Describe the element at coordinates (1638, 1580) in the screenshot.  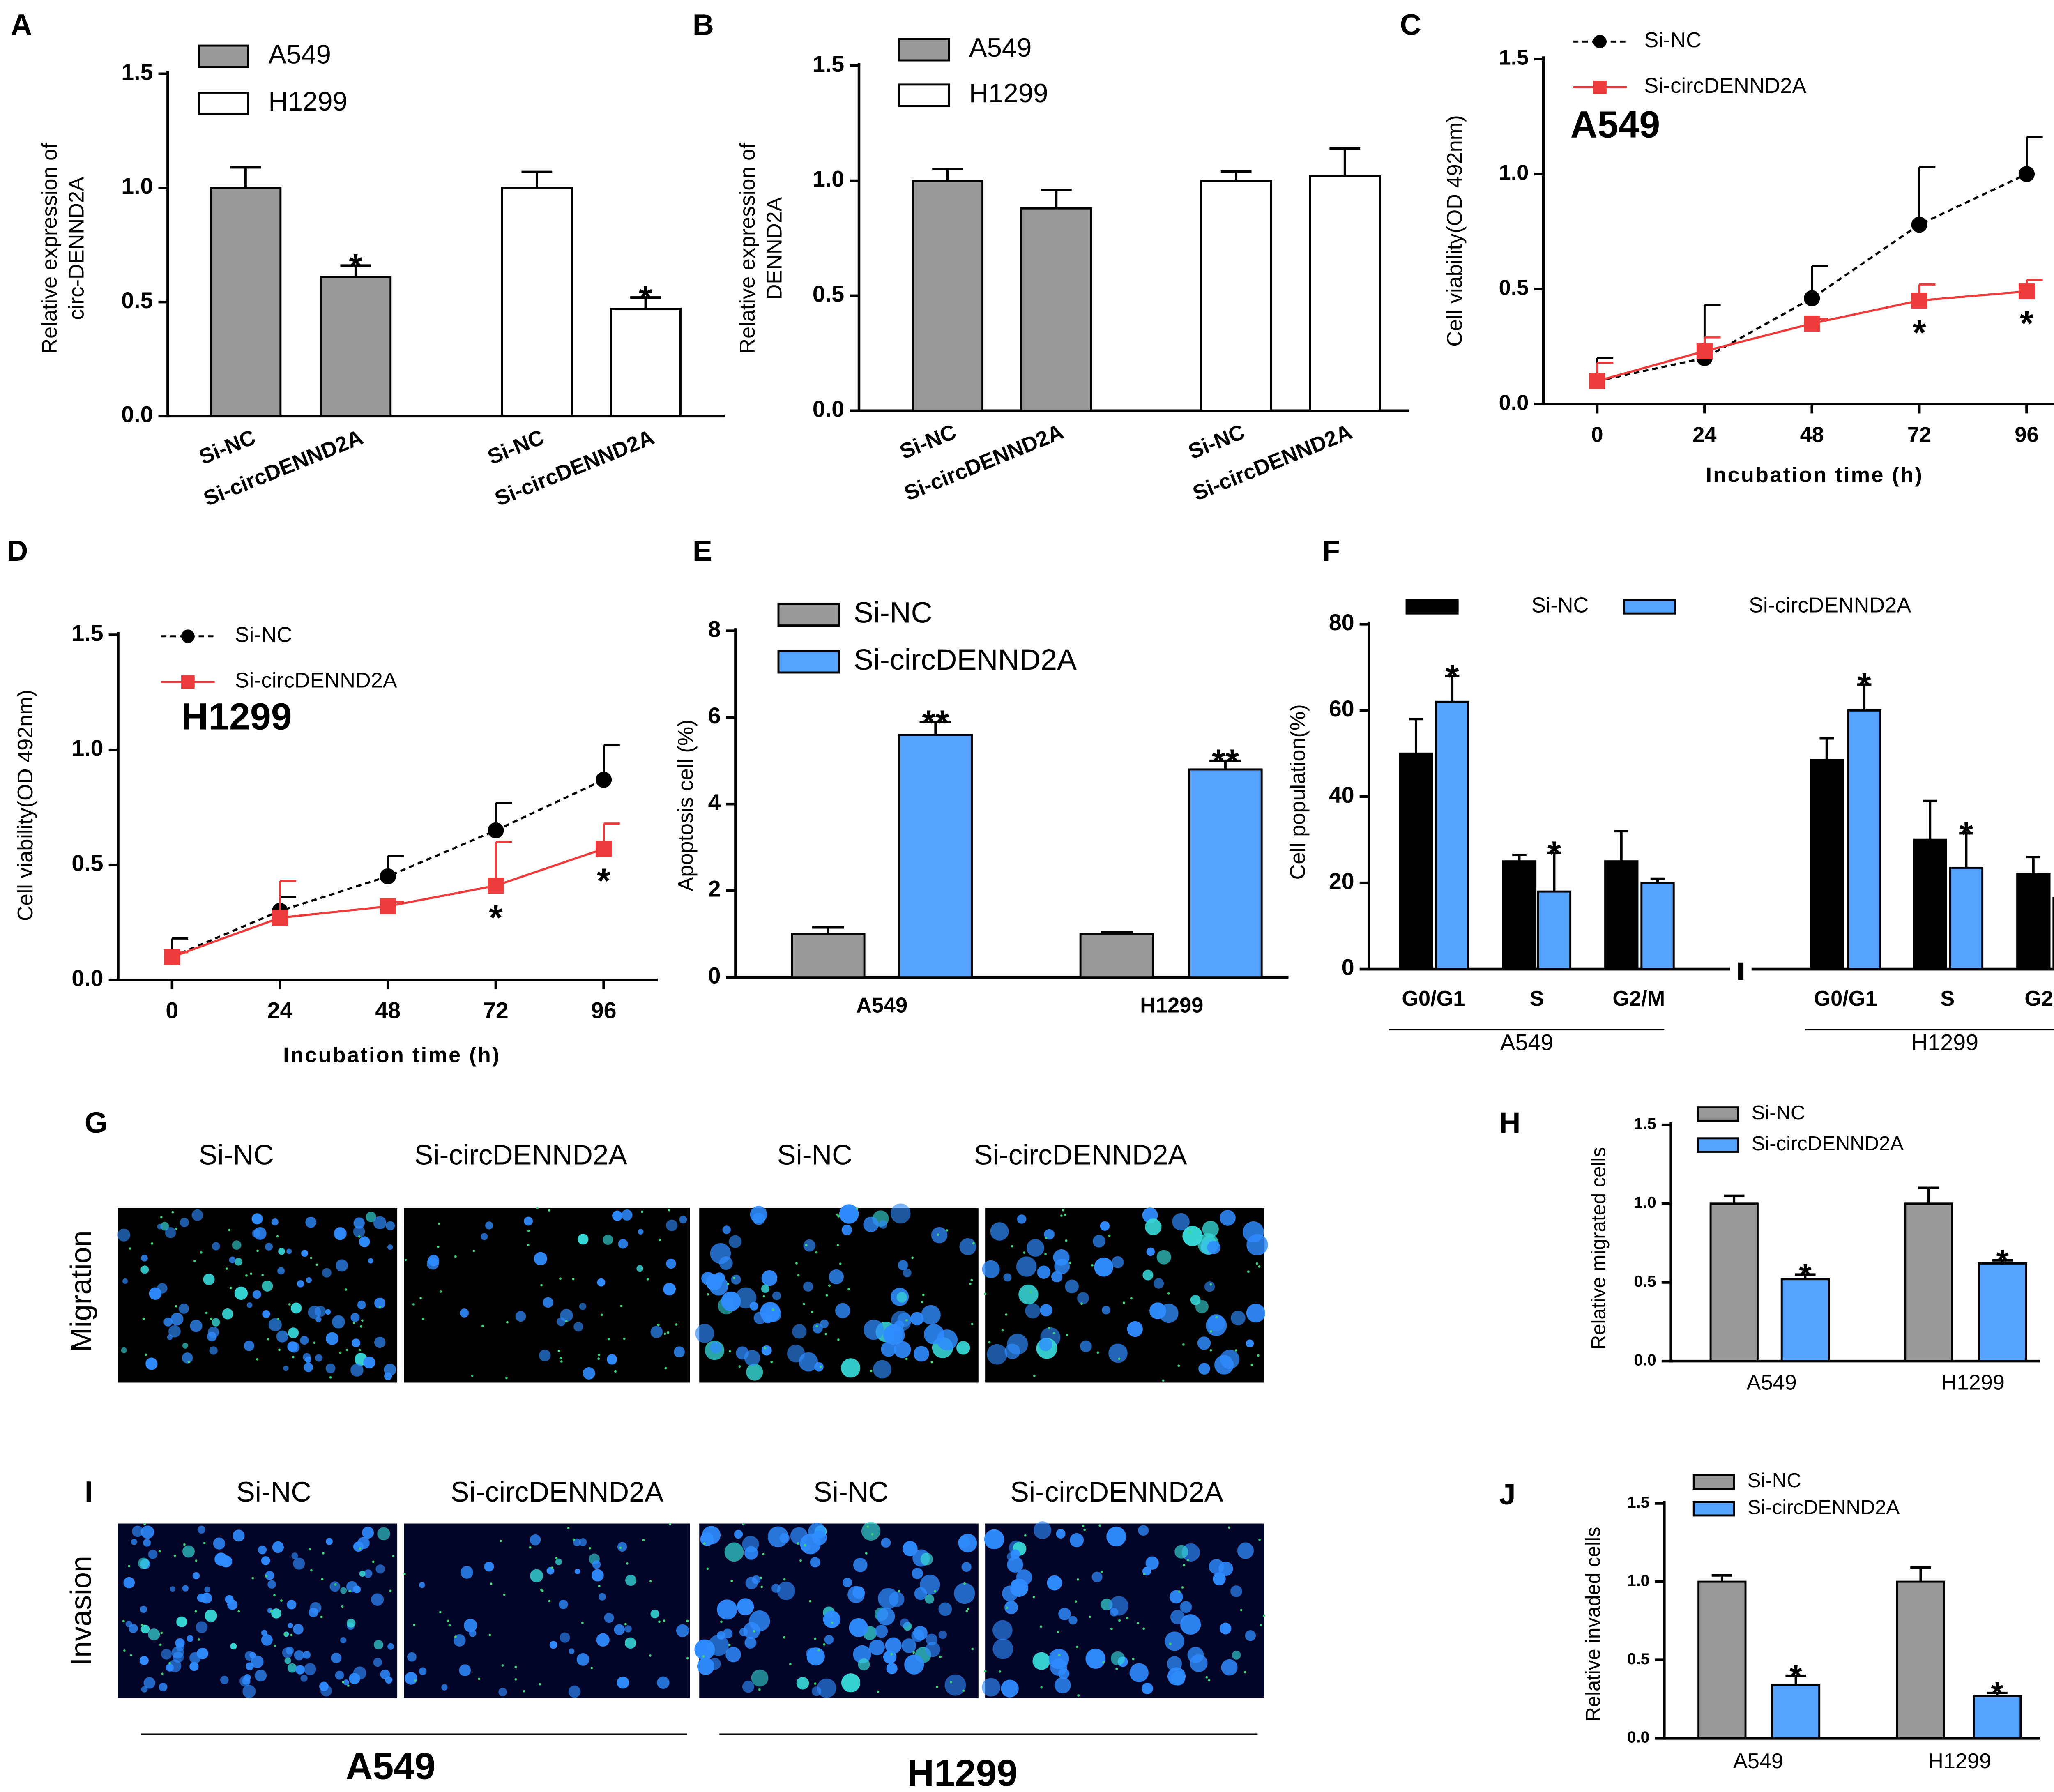
I see `y-tick-label: 1.0` at that location.